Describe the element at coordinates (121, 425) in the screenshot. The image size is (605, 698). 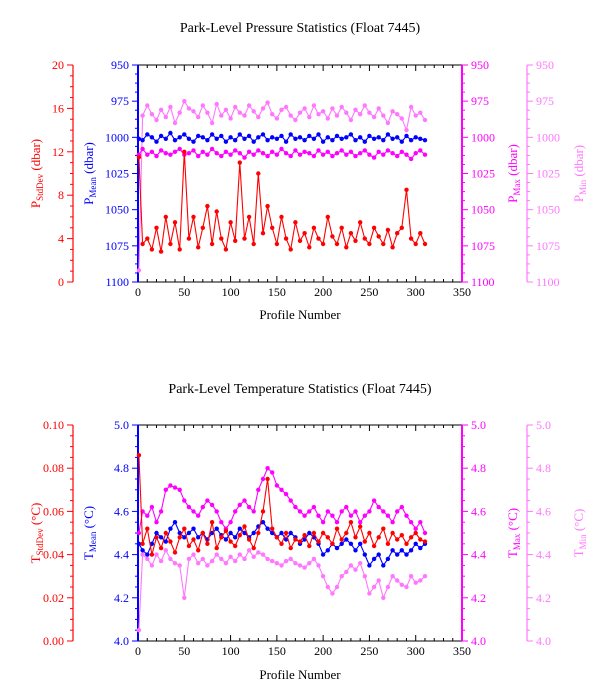
I see `temperature-mean-axis-tick-label: 5.0` at that location.